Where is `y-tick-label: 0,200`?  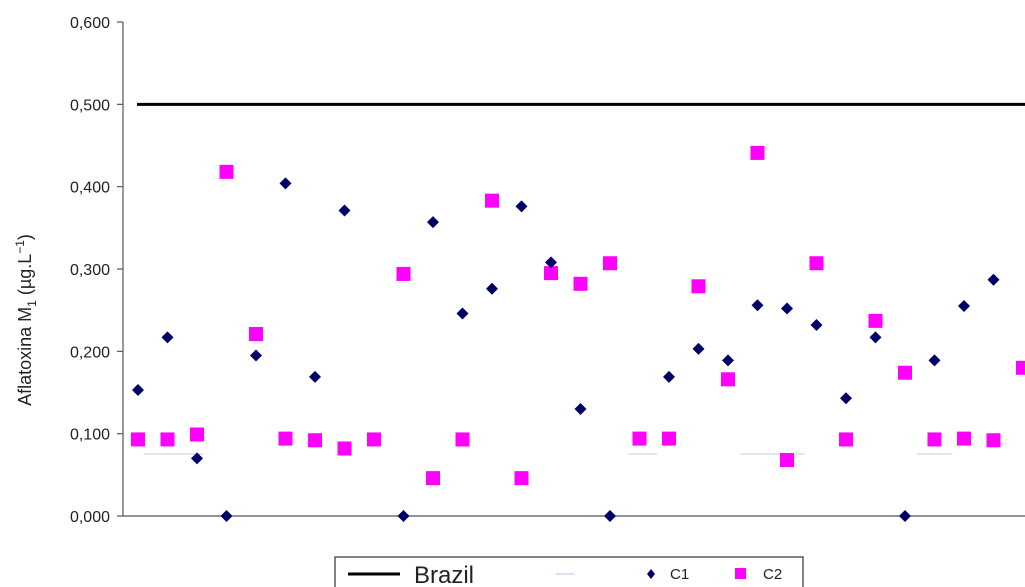 y-tick-label: 0,200 is located at coordinates (90, 352).